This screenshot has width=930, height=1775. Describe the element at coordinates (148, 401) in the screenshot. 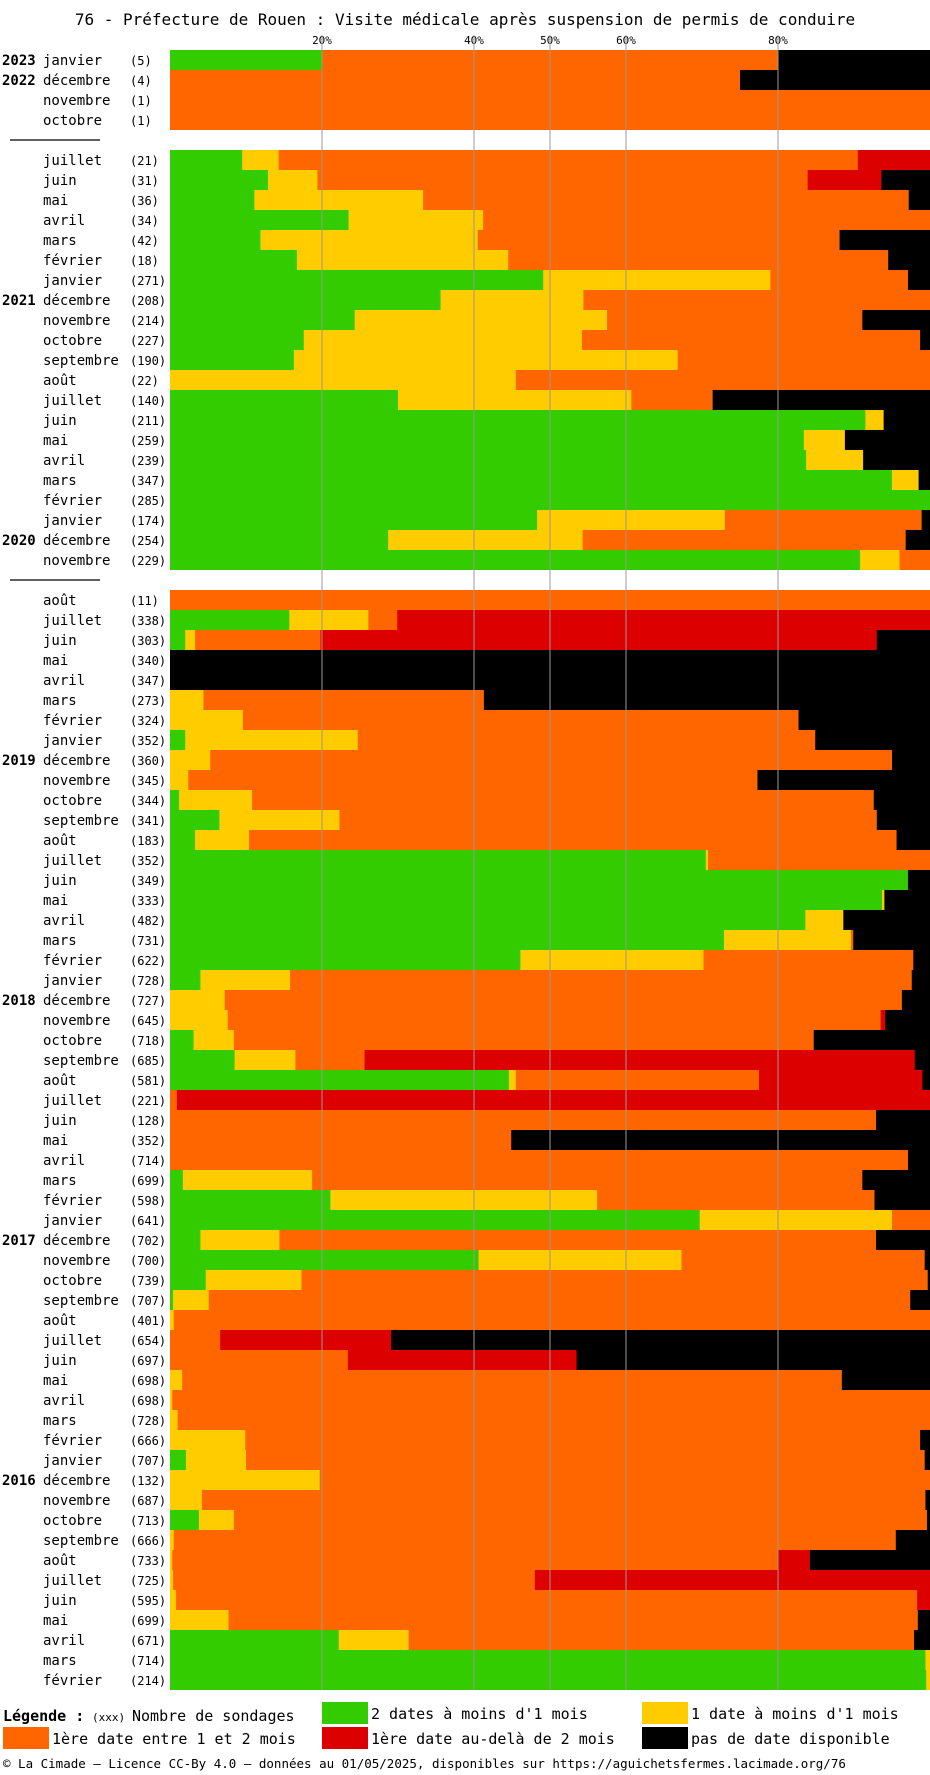

I see `count-label: (140)` at that location.